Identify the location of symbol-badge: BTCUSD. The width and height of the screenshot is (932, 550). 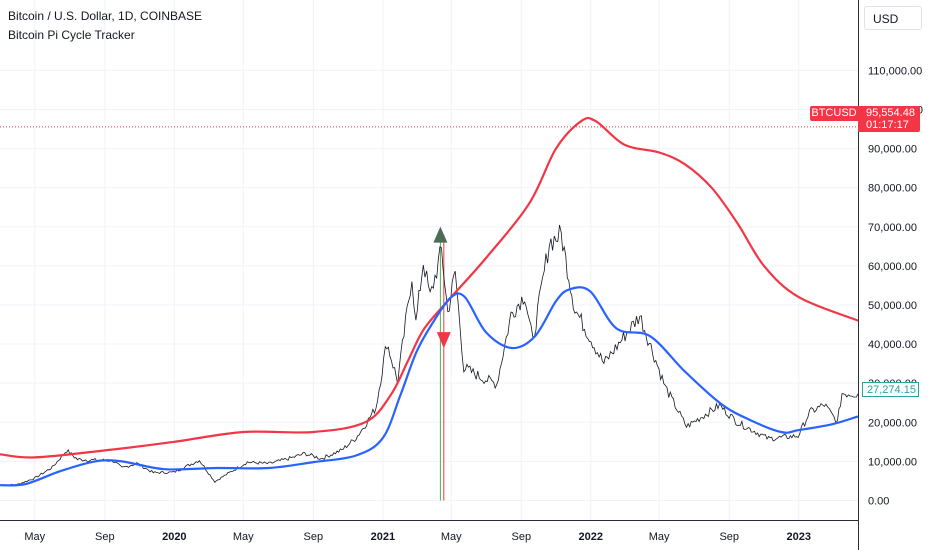
(834, 113).